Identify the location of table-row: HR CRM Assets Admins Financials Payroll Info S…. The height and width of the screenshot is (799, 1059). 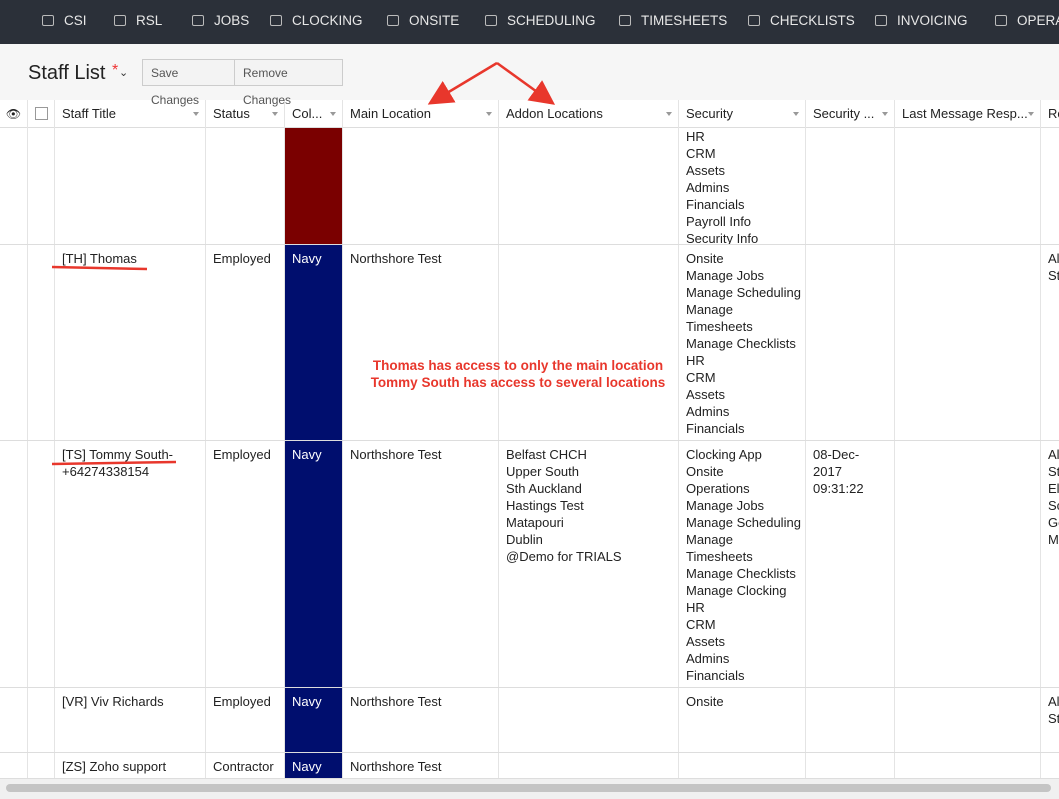
(529, 186).